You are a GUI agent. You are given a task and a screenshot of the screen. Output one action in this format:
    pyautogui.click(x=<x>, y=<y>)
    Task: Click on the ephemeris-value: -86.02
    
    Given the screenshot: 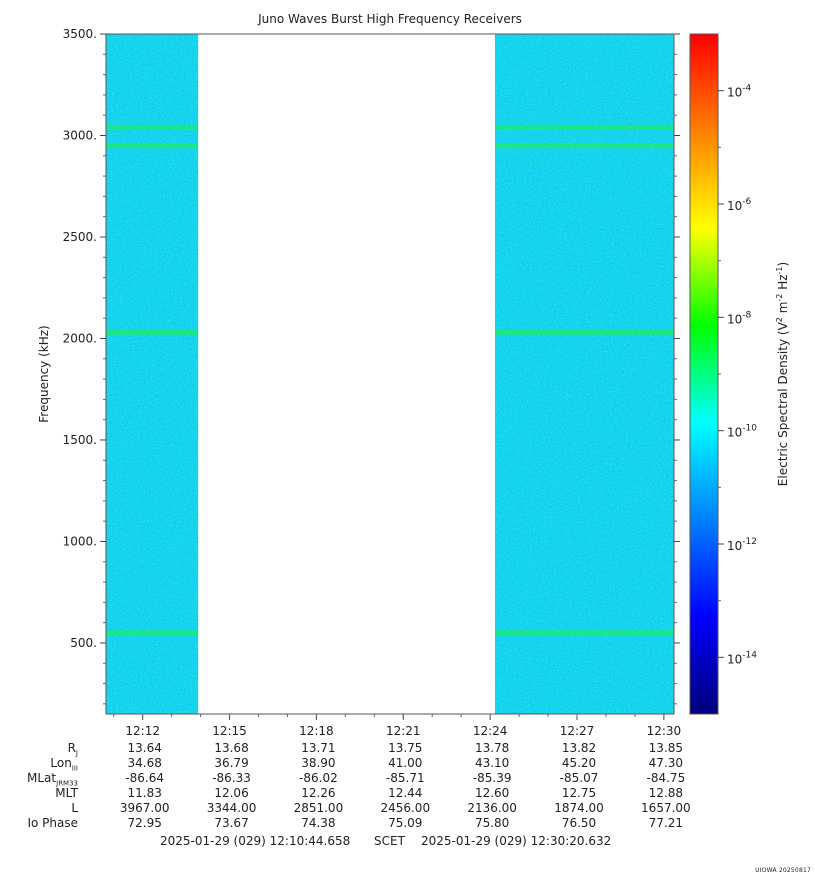 What is the action you would take?
    pyautogui.click(x=318, y=778)
    